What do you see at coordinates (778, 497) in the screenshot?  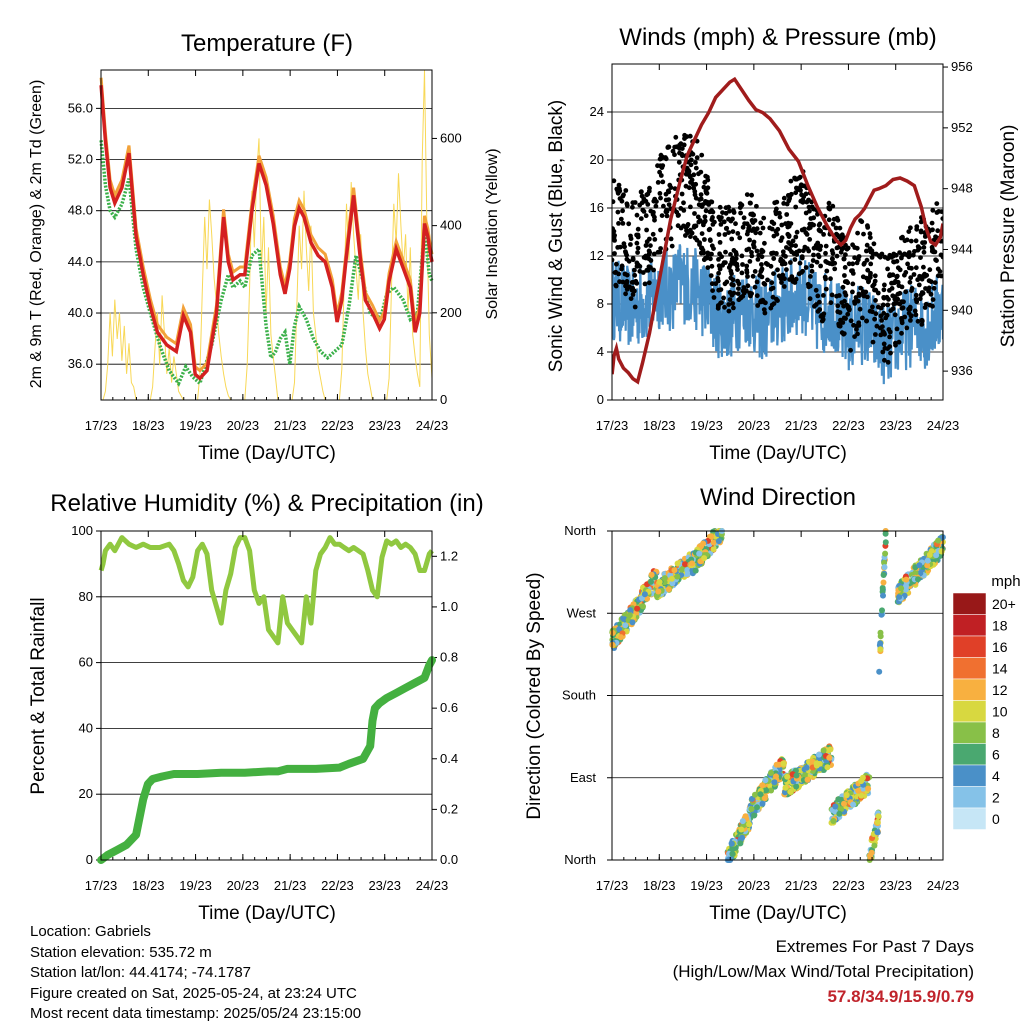 I see `wind-direction-title: Wind Direction` at bounding box center [778, 497].